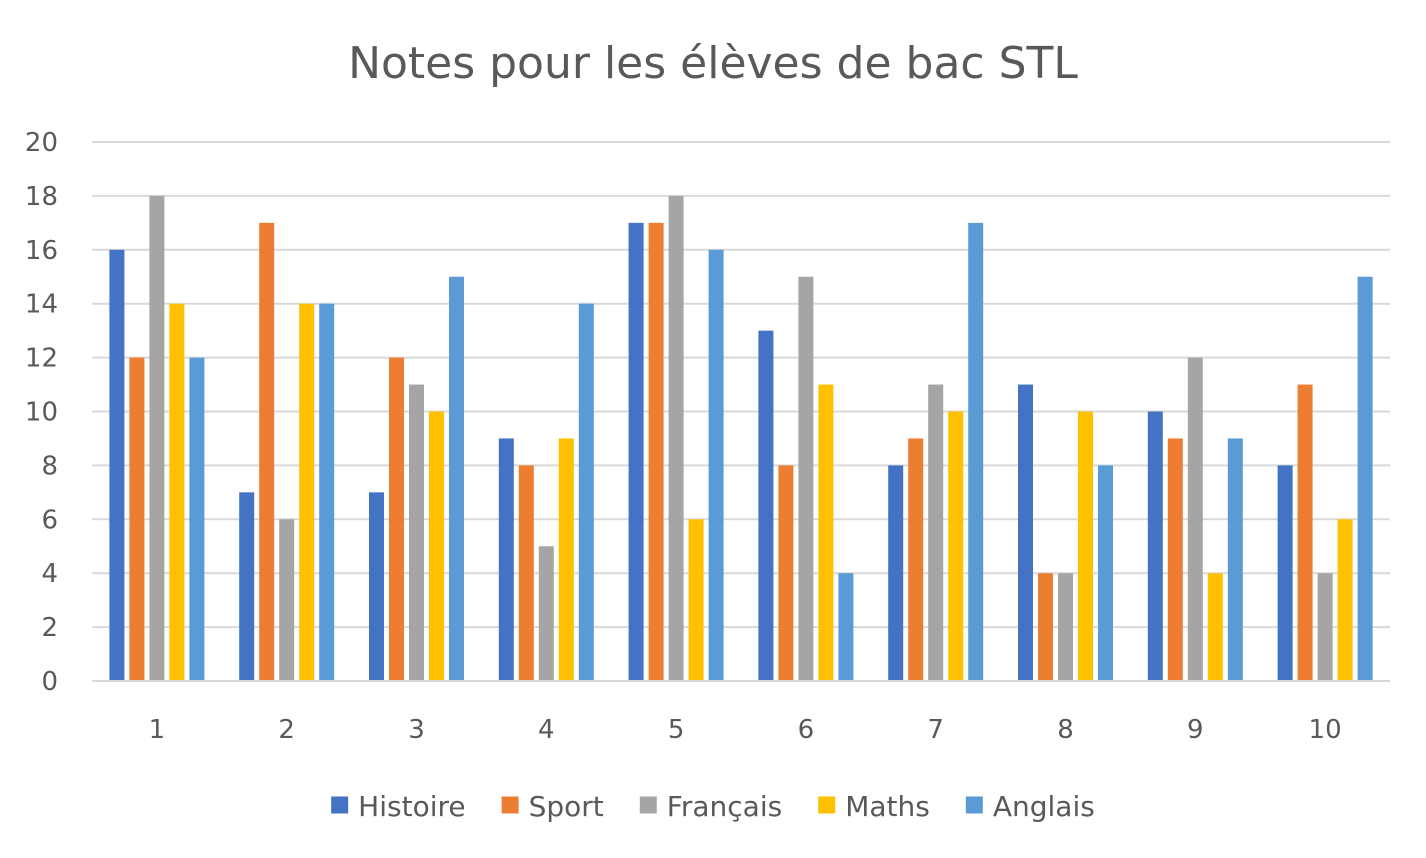  I want to click on x-tick-label: 4, so click(546, 730).